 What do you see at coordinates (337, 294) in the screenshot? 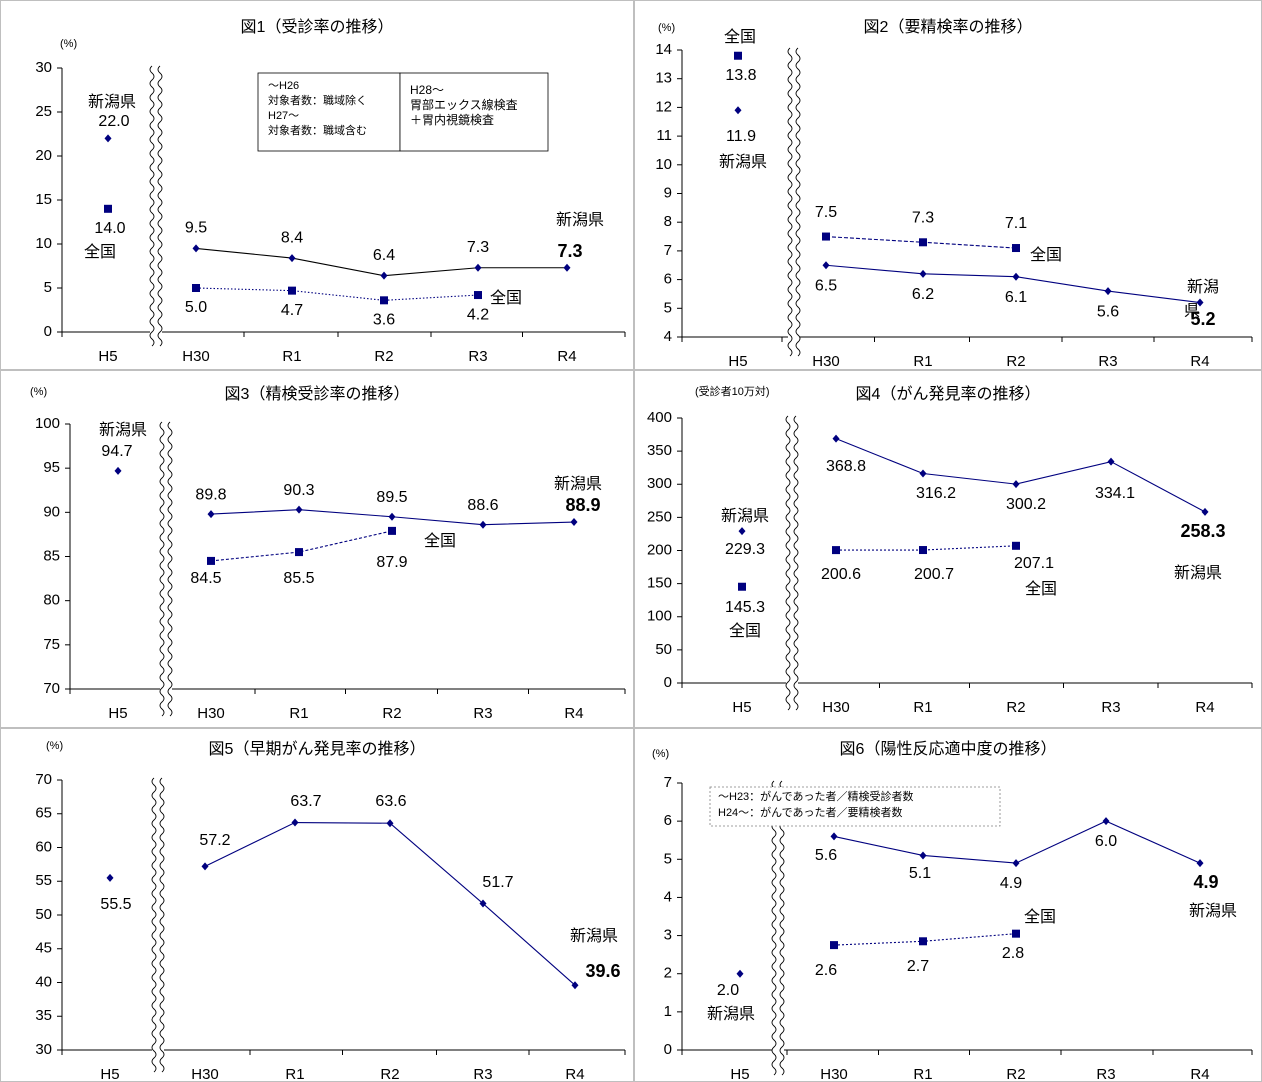
I see `national-series-line` at bounding box center [337, 294].